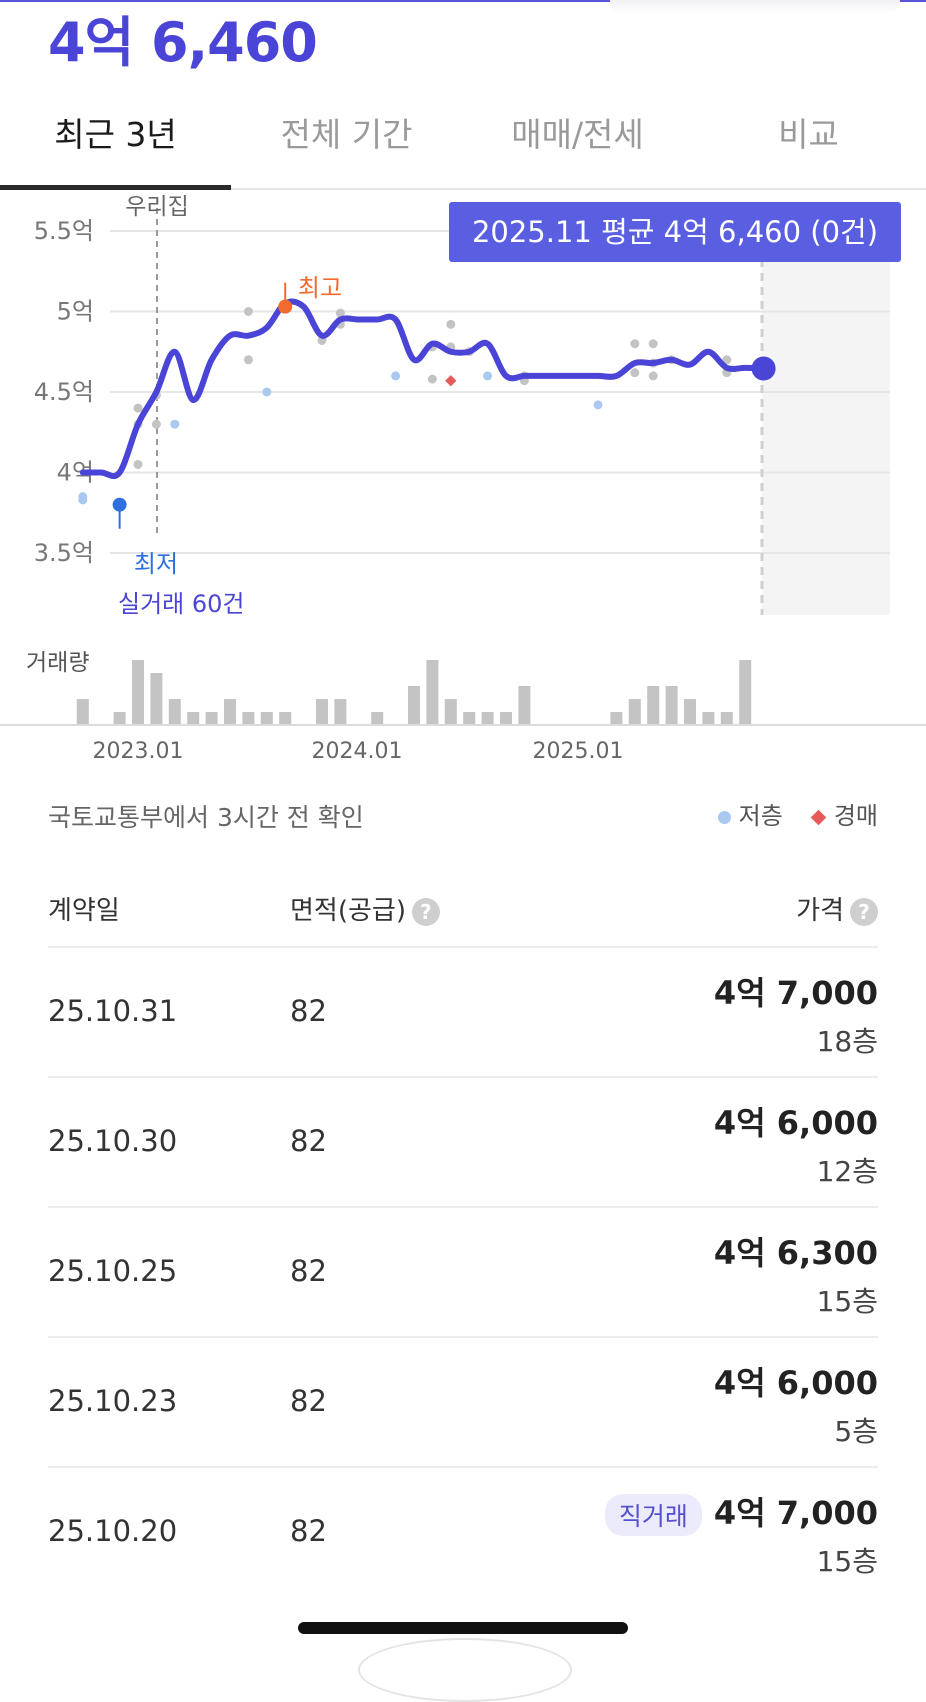 The height and width of the screenshot is (1702, 926). What do you see at coordinates (795, 1383) in the screenshot?
I see `price-value: 4억 6,000` at bounding box center [795, 1383].